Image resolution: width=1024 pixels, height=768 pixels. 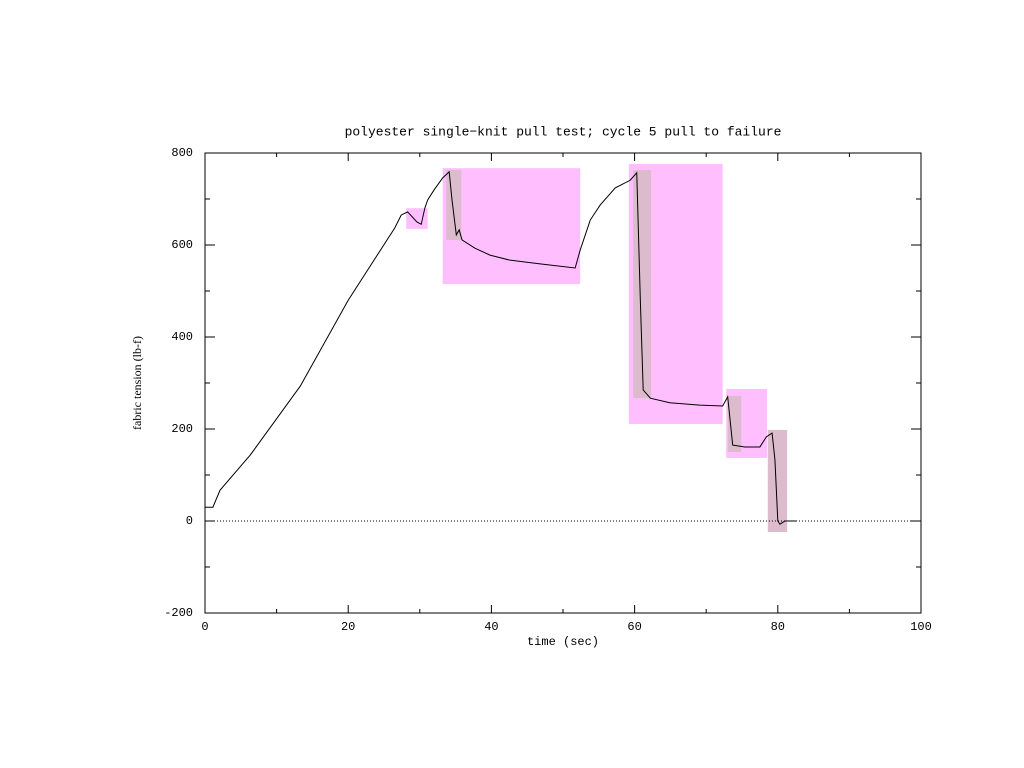 What do you see at coordinates (921, 627) in the screenshot?
I see `x-tick-label: 100` at bounding box center [921, 627].